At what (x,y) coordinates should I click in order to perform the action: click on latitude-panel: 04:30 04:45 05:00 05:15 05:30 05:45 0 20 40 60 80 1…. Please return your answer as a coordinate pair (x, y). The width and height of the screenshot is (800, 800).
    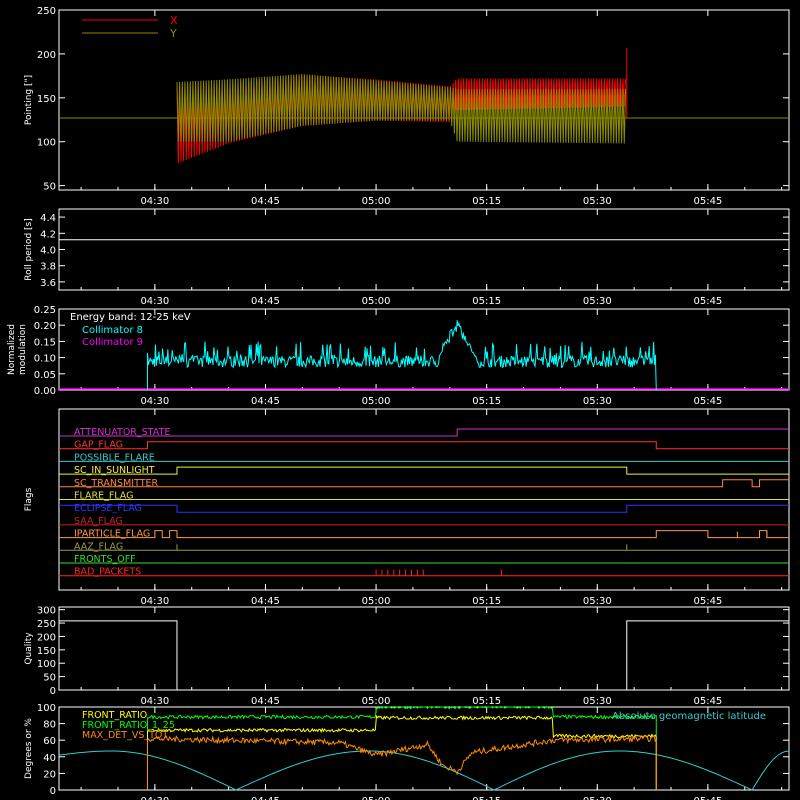
    Looking at the image, I should click on (407, 751).